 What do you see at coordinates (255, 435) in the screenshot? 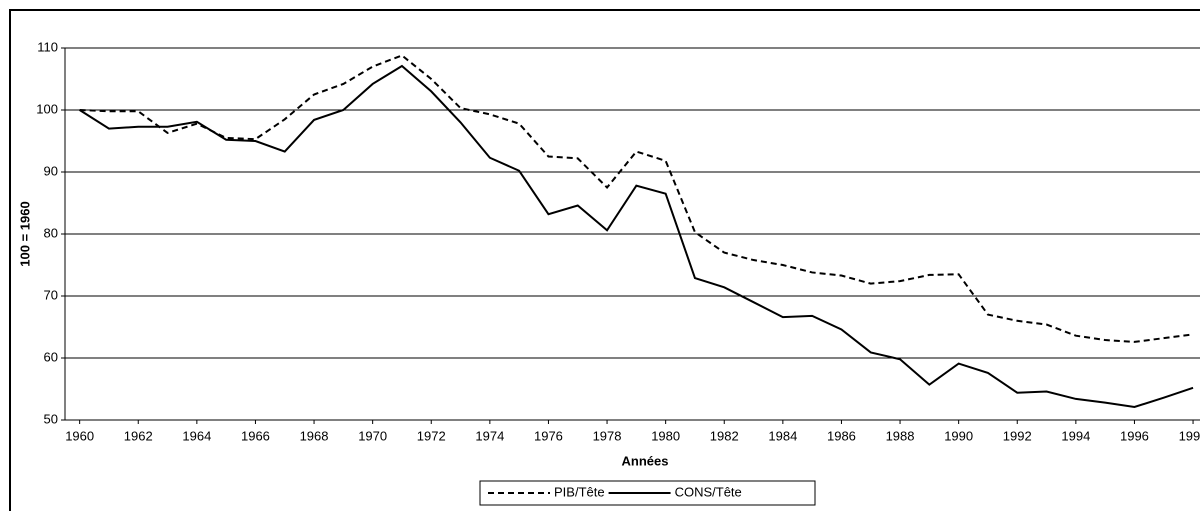
I see `x-tick-label: 1966` at bounding box center [255, 435].